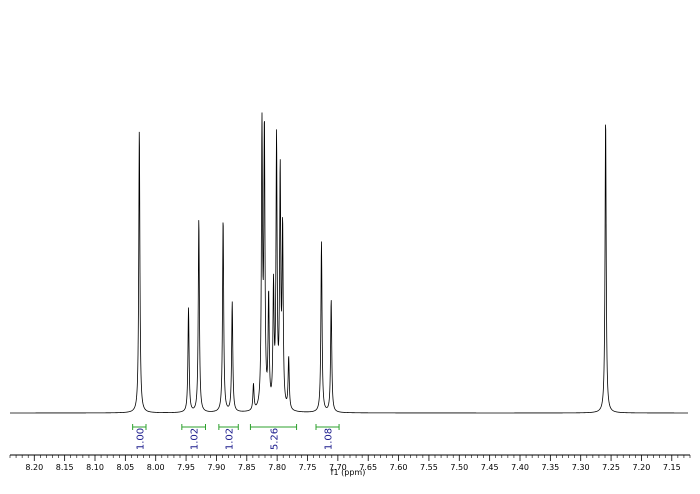  I want to click on x-tick-label: 8.10, so click(95, 467).